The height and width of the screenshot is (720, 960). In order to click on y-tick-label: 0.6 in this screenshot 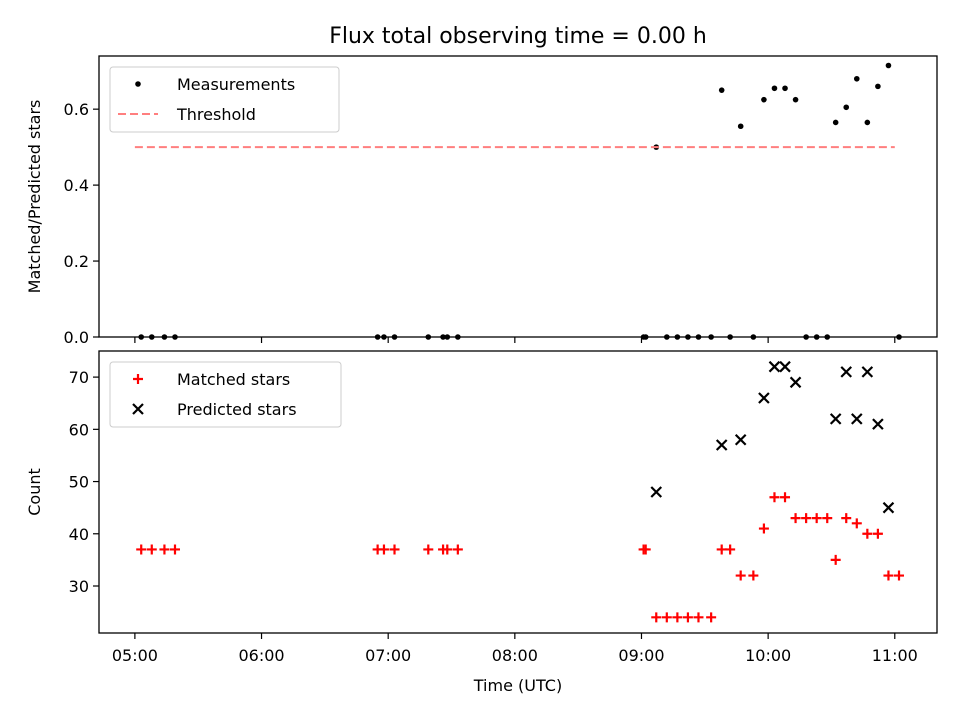, I will do `click(76, 109)`.